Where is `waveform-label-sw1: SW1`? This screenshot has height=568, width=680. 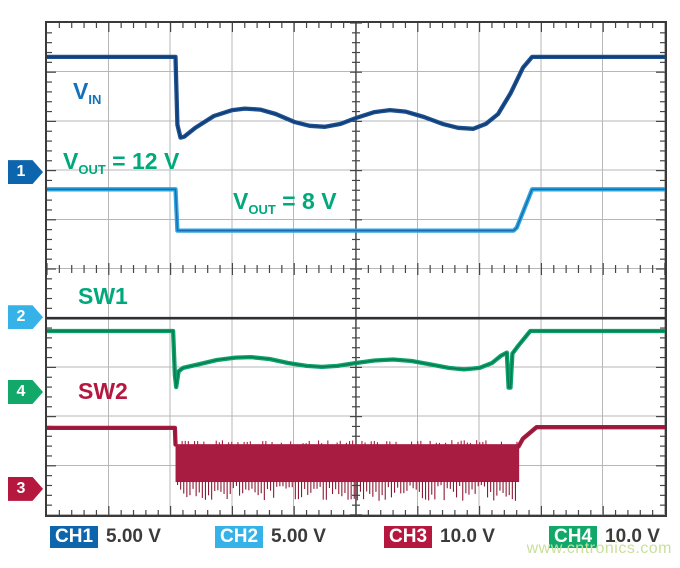
waveform-label-sw1: SW1 is located at coordinates (103, 296).